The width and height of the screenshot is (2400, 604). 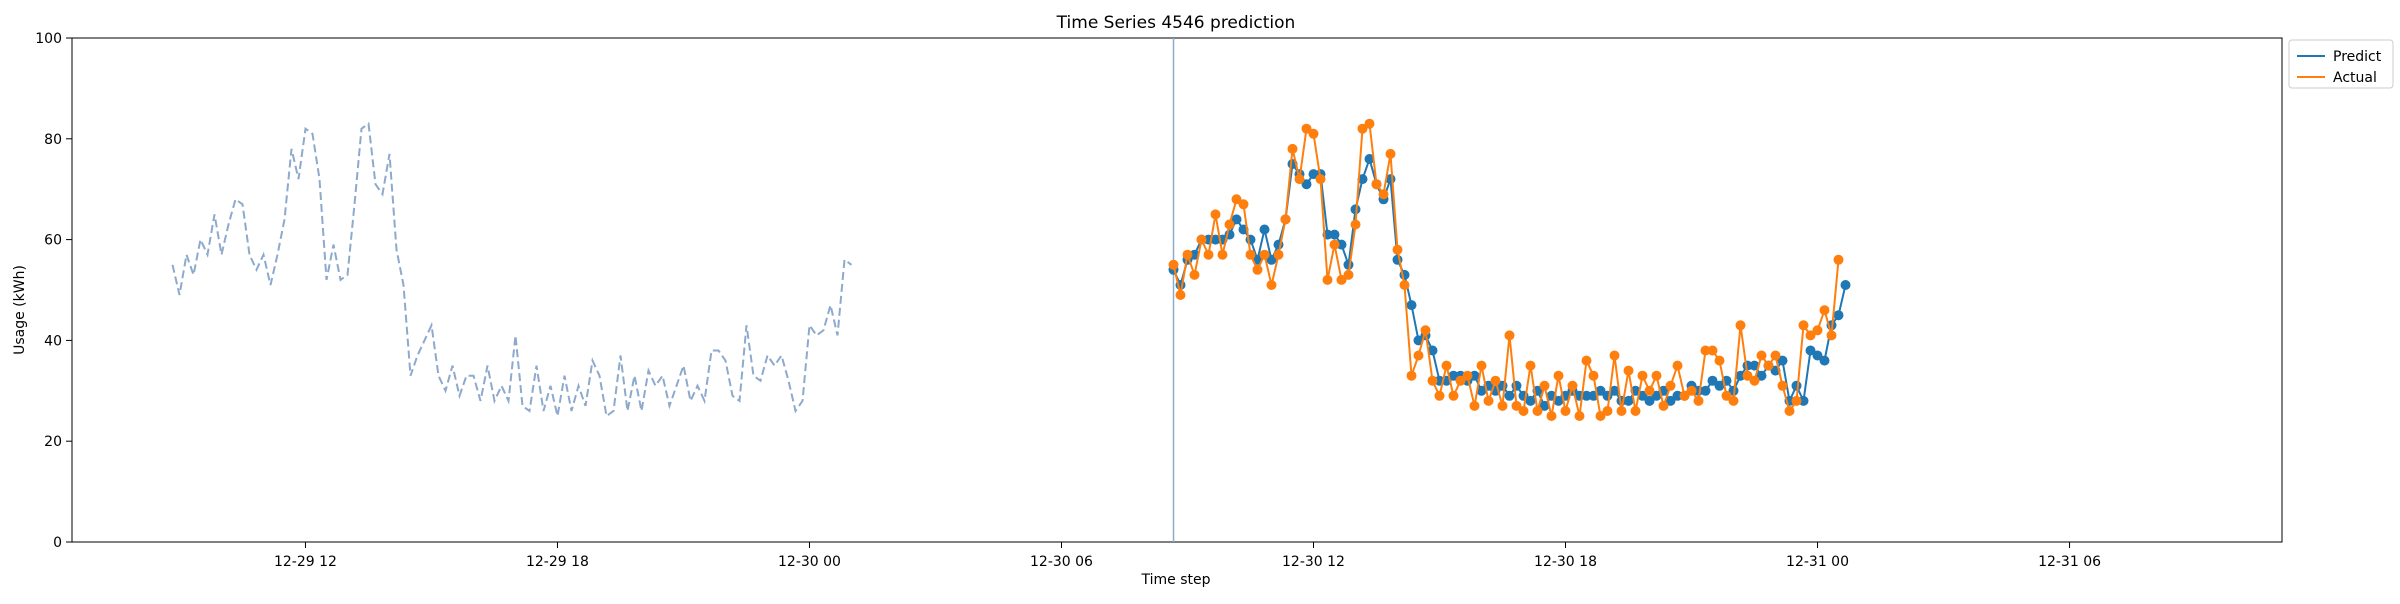 What do you see at coordinates (1061, 562) in the screenshot?
I see `x-tick-label: 12-30 06` at bounding box center [1061, 562].